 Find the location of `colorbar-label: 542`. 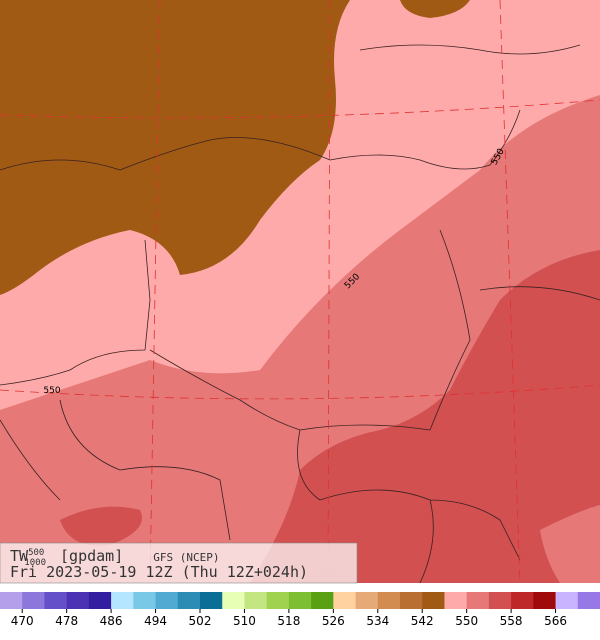

colorbar-label: 542 is located at coordinates (422, 621).